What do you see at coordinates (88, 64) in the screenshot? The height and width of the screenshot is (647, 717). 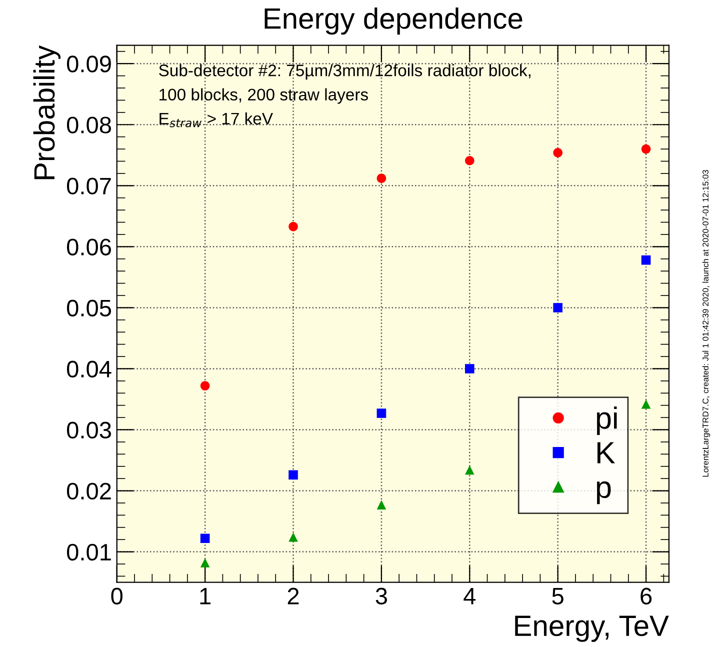 I see `y-tick-label: 0.09` at bounding box center [88, 64].